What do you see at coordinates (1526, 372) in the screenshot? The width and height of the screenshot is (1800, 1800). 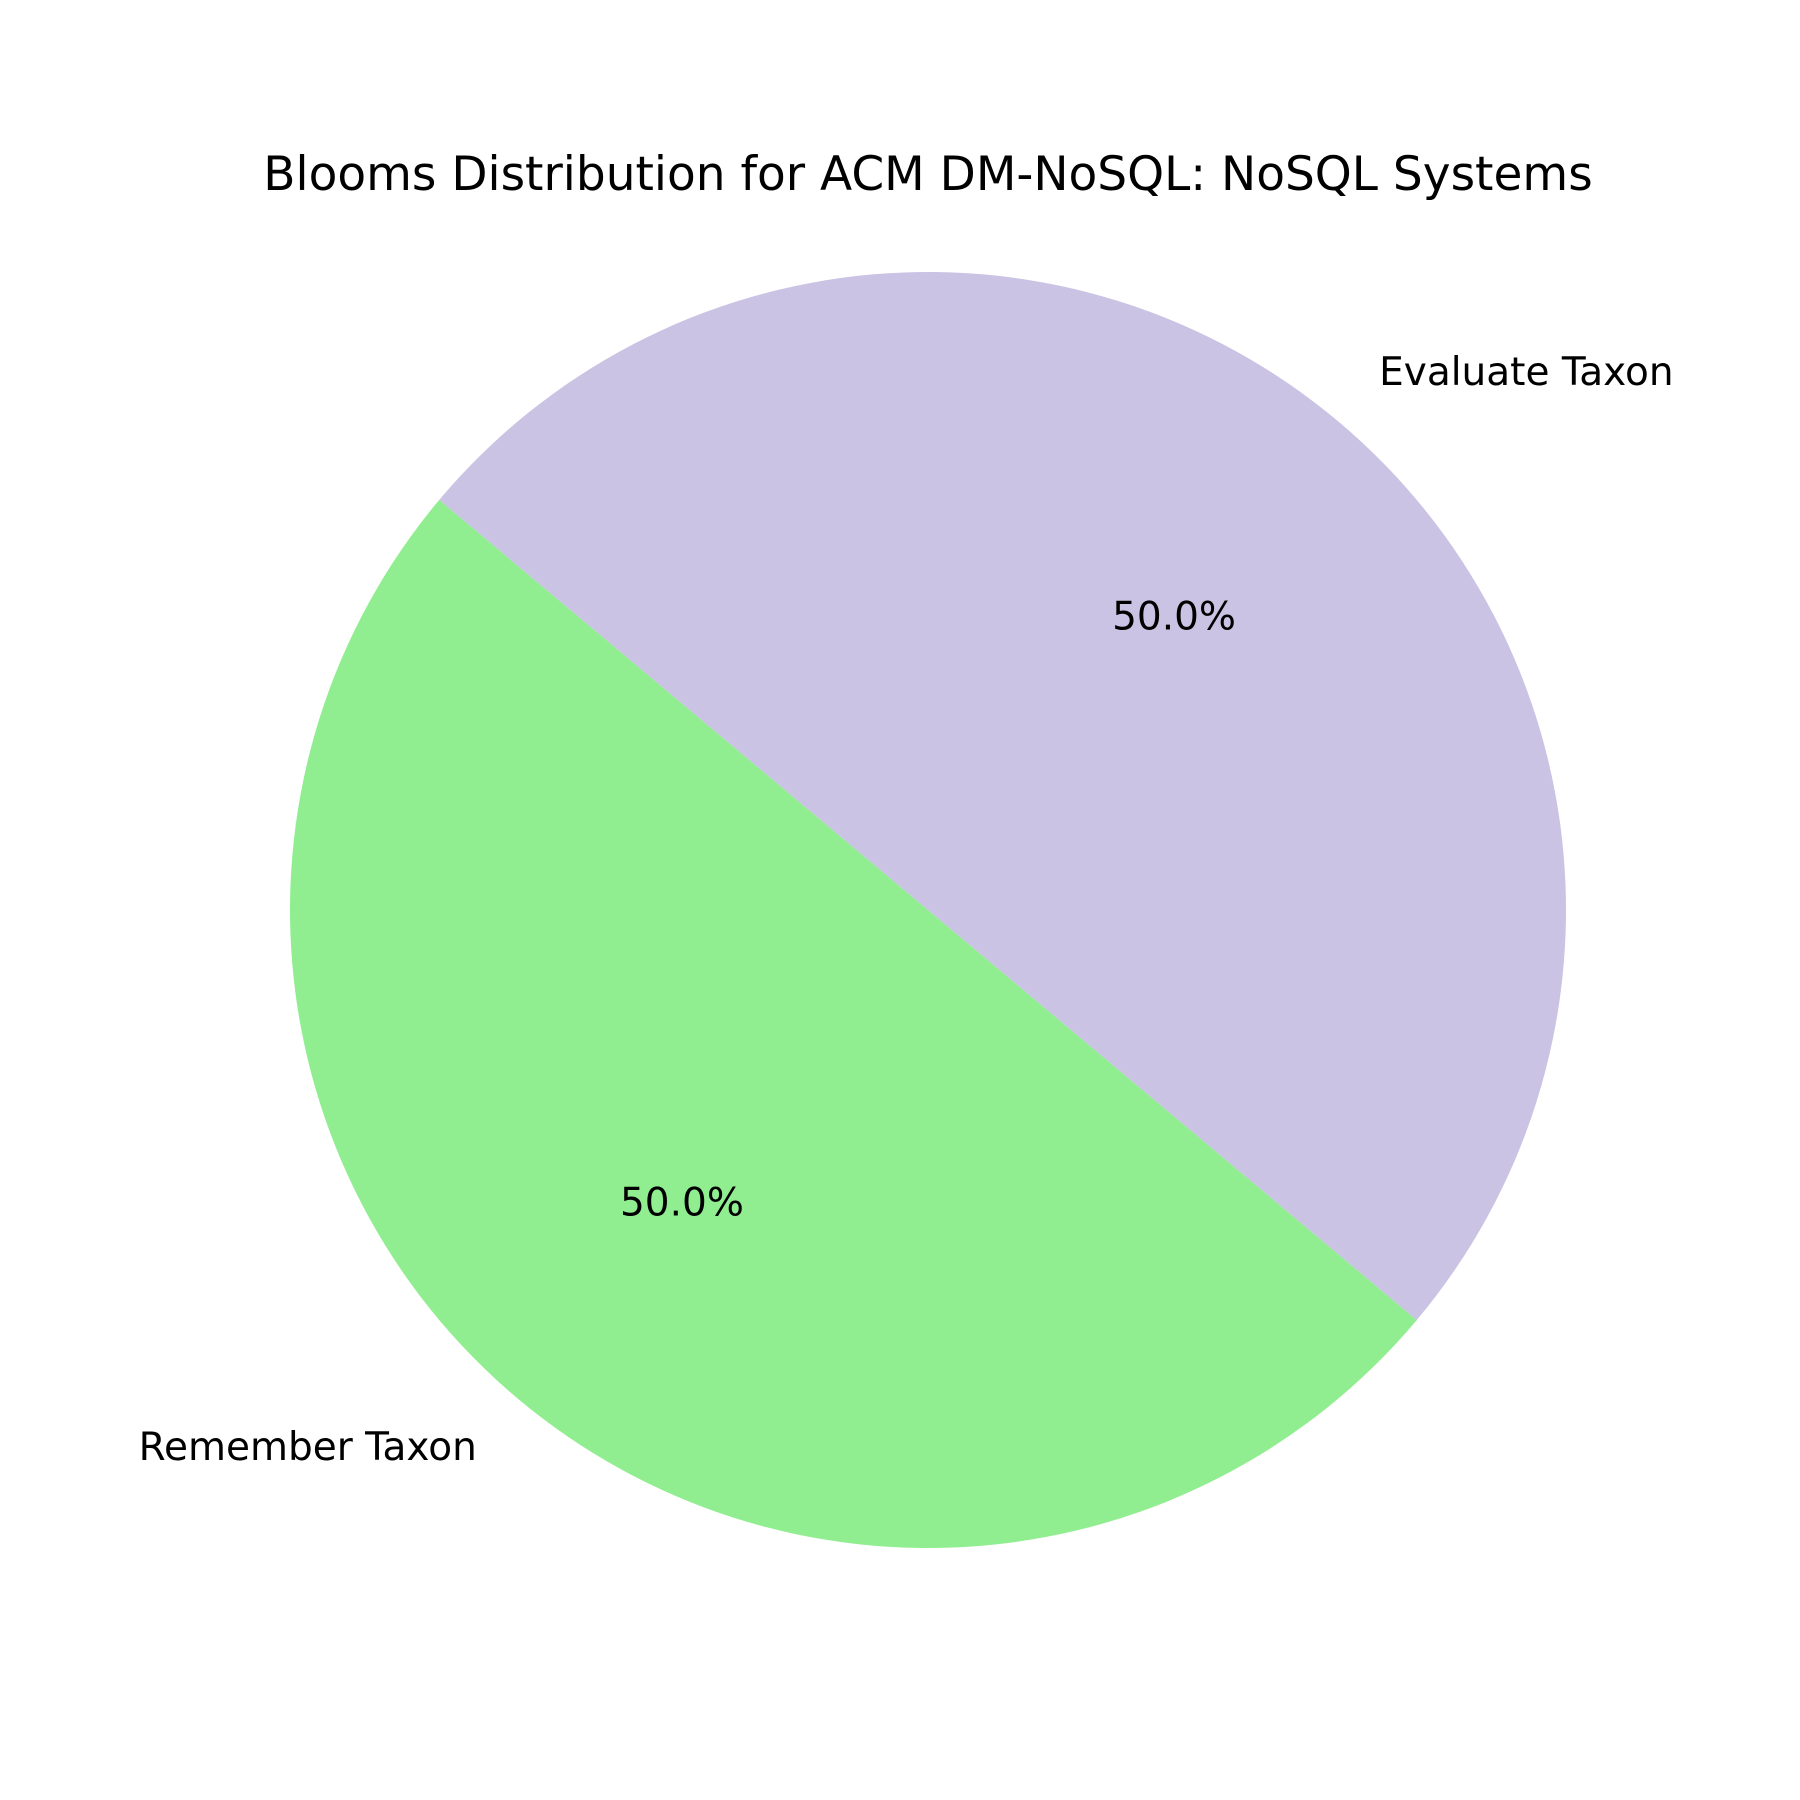 I see `pie-slice-label: Evaluate Taxon` at bounding box center [1526, 372].